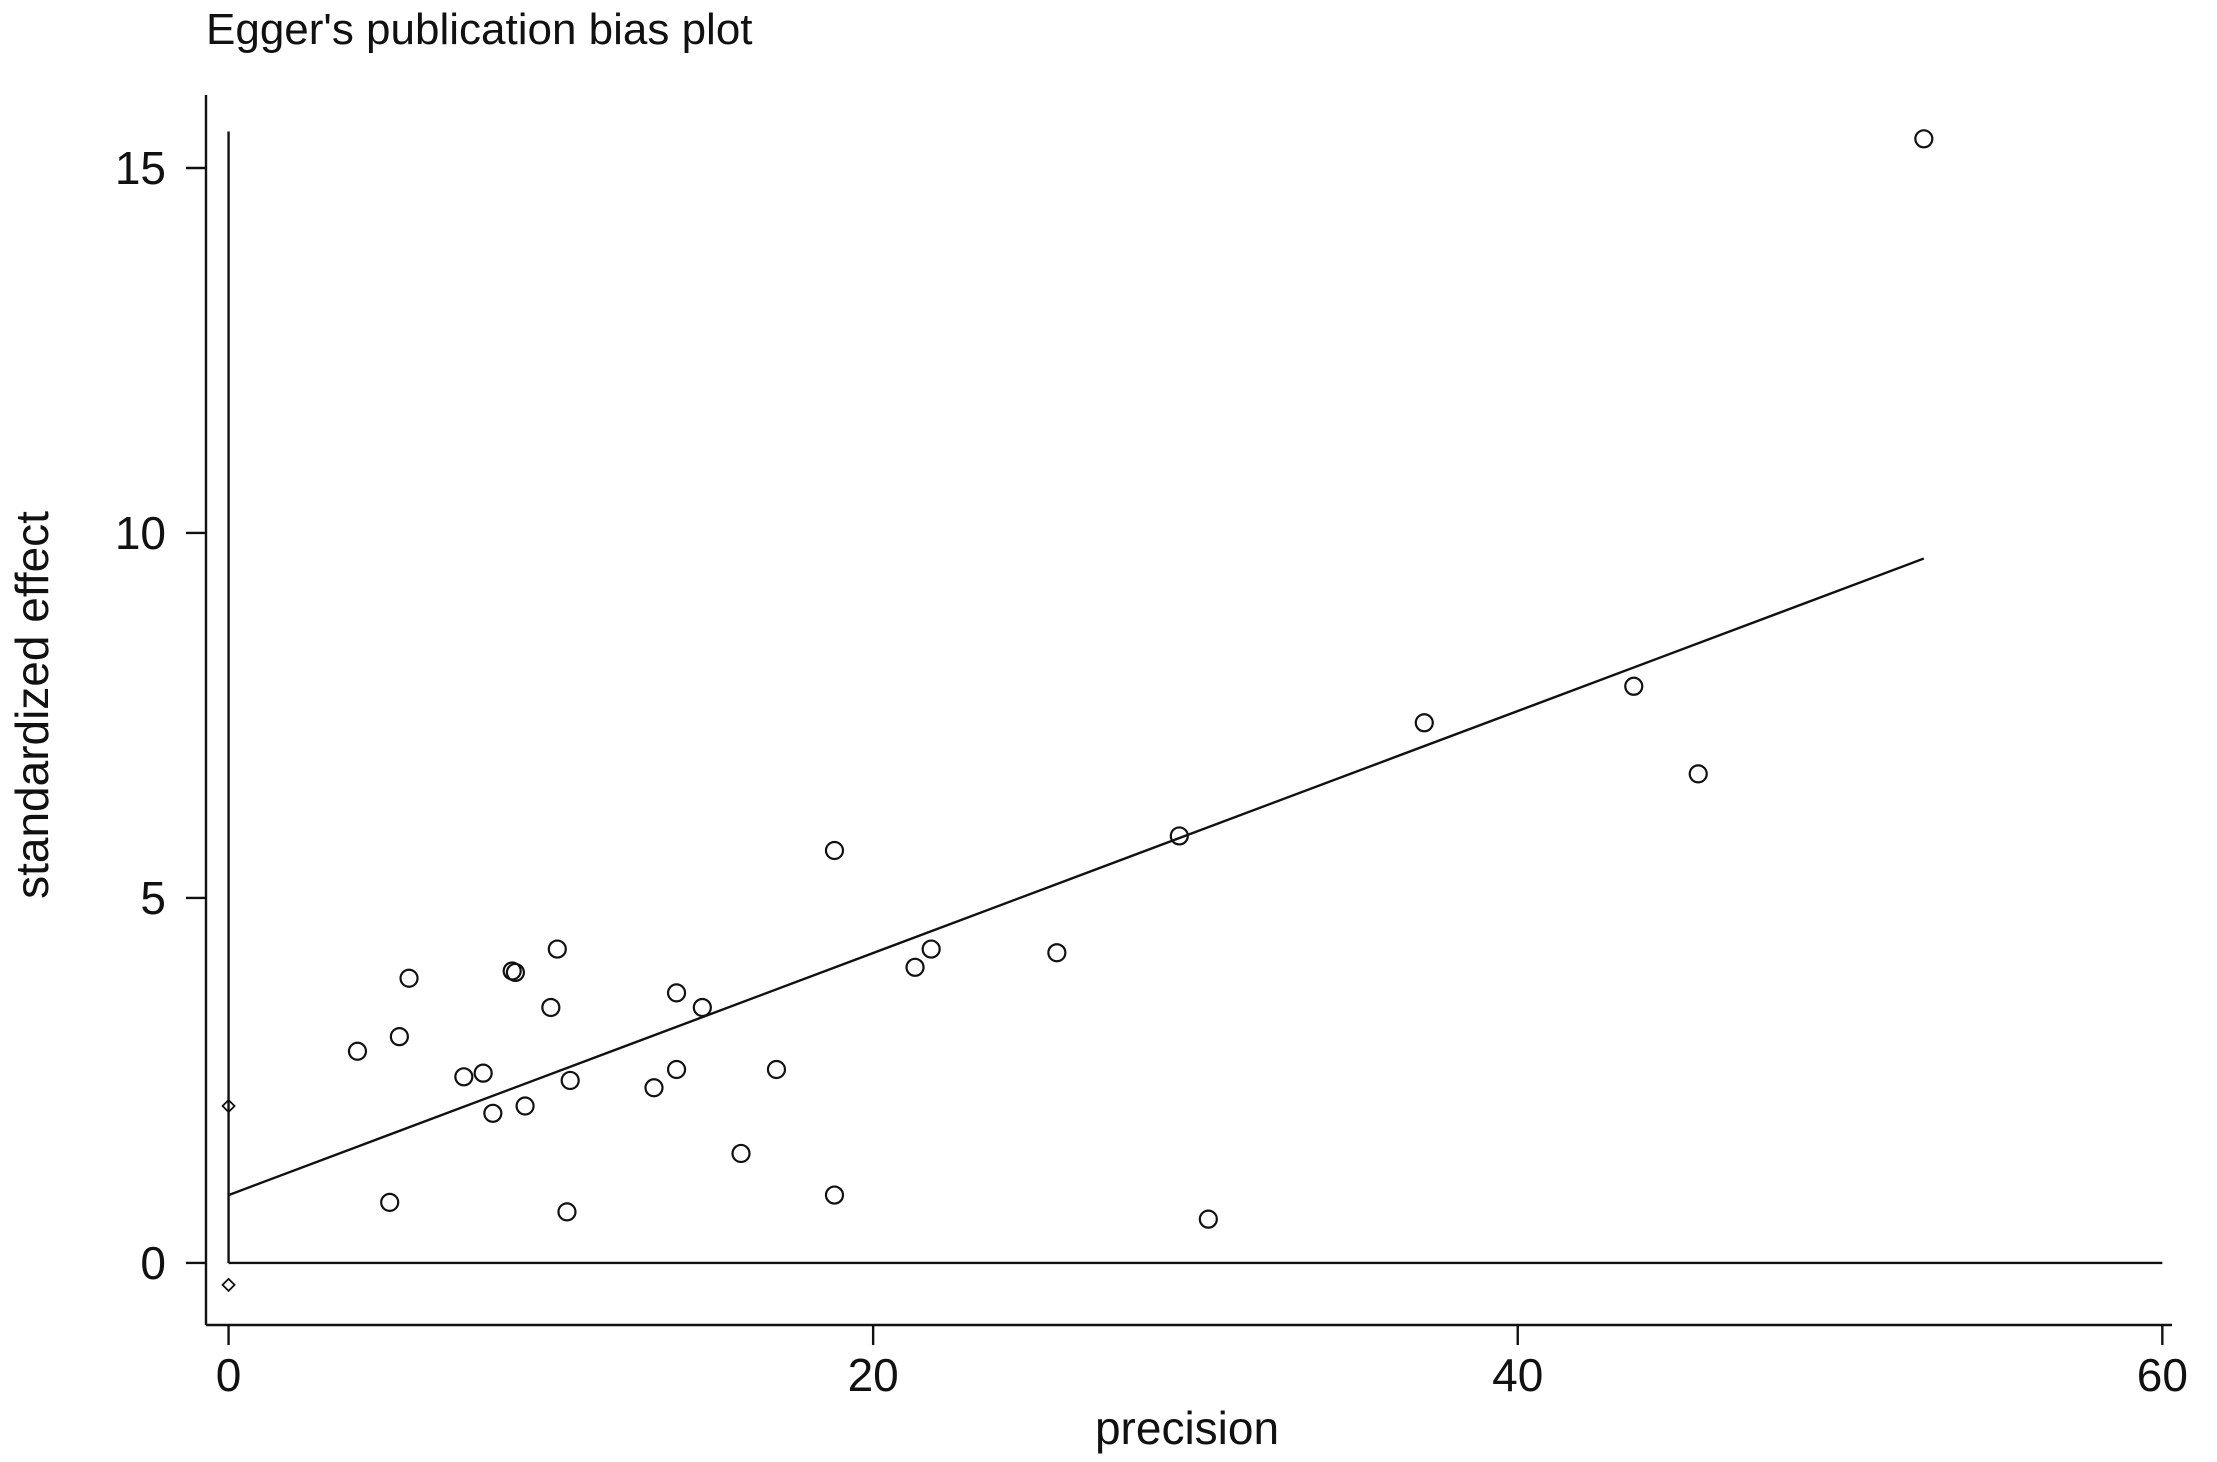 This screenshot has height=1462, width=2217. What do you see at coordinates (140, 168) in the screenshot?
I see `y-tick-label: 15` at bounding box center [140, 168].